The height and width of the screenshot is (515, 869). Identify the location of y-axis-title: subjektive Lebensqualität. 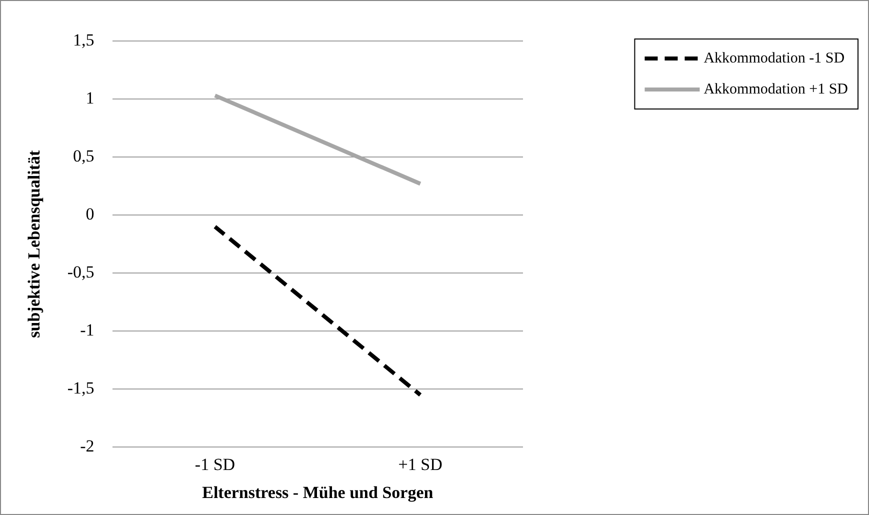
(34, 244).